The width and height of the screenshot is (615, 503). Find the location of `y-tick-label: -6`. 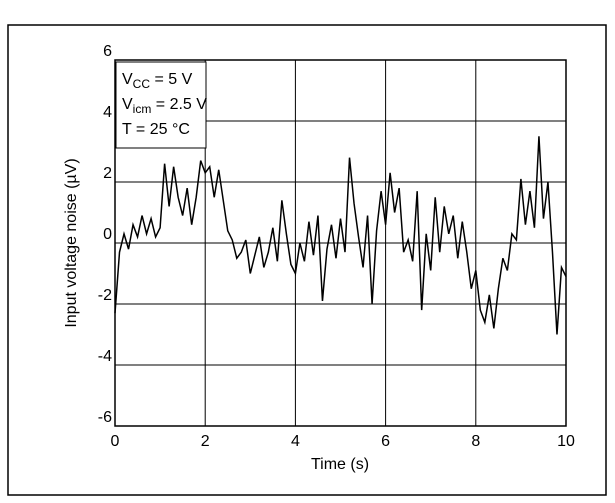

y-tick-label: -6 is located at coordinates (105, 417).